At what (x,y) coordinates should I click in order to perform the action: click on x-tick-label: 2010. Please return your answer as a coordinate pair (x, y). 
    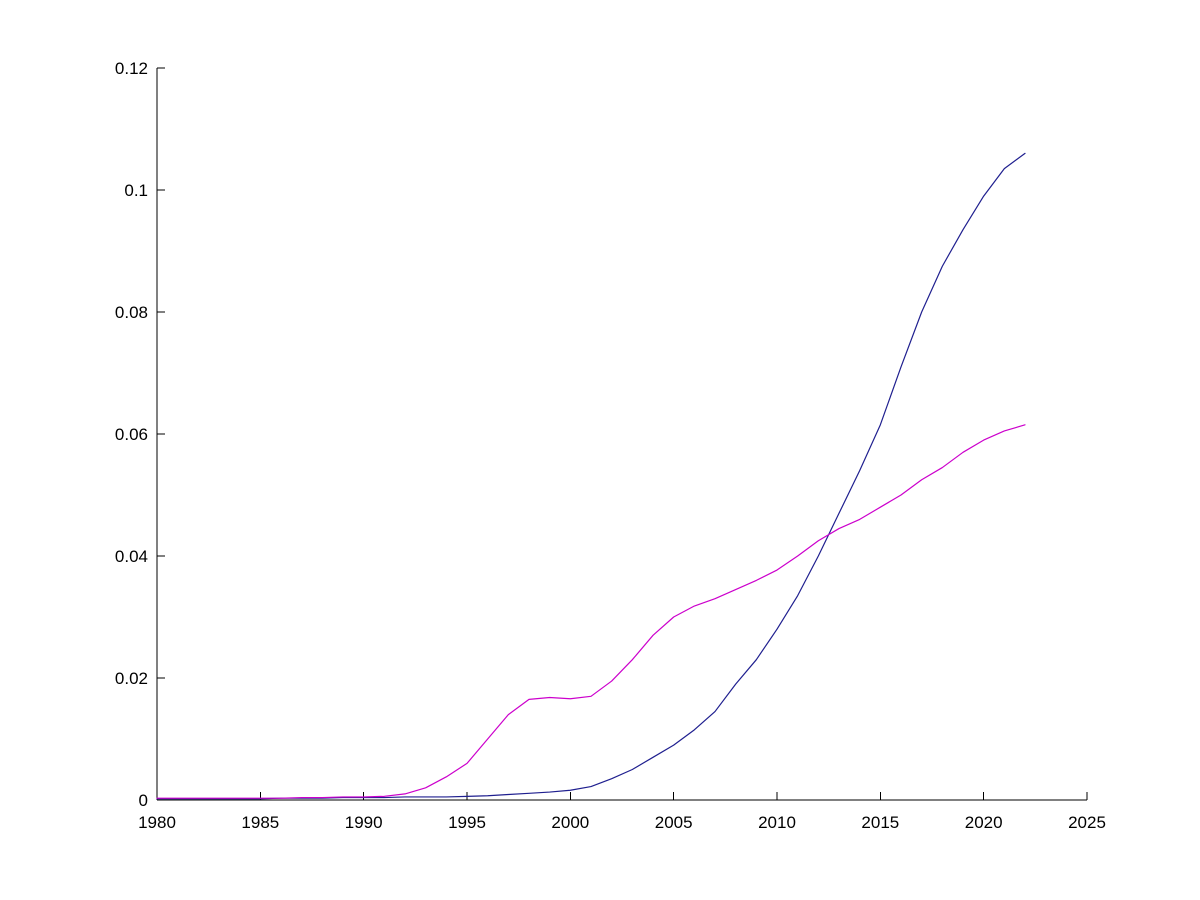
    Looking at the image, I should click on (777, 822).